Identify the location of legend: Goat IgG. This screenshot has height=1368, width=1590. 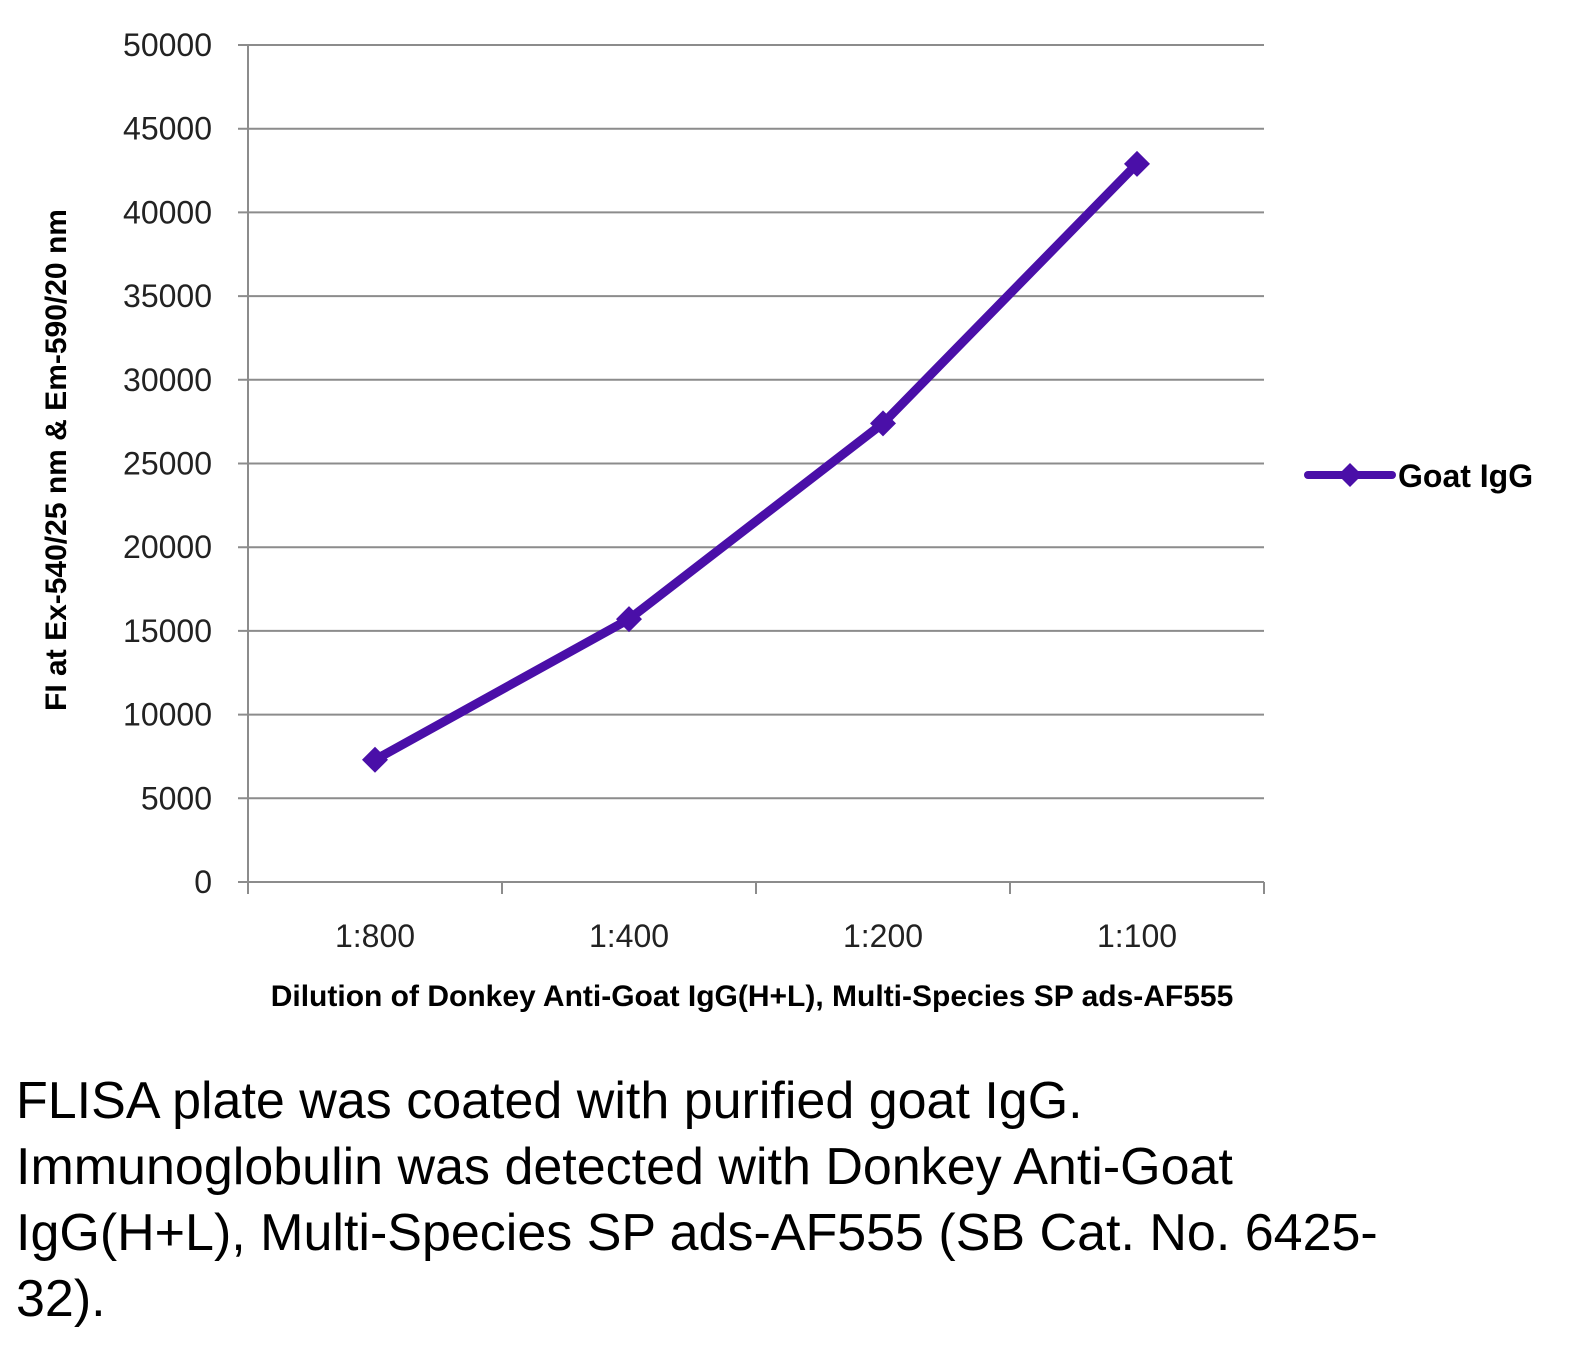
(1418, 476).